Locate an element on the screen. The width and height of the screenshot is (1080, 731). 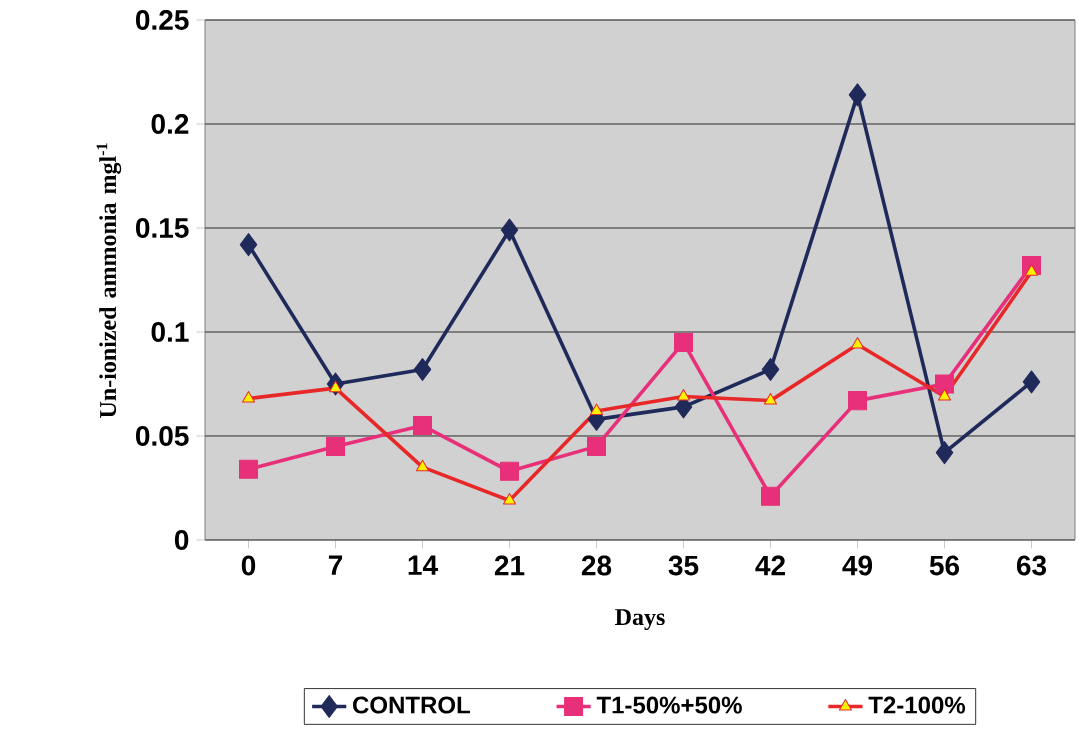
legend-label: T2-100% is located at coordinates (917, 705).